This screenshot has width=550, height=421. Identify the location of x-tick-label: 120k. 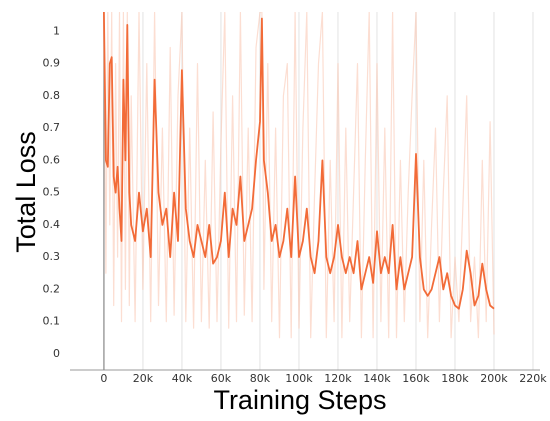
(338, 378).